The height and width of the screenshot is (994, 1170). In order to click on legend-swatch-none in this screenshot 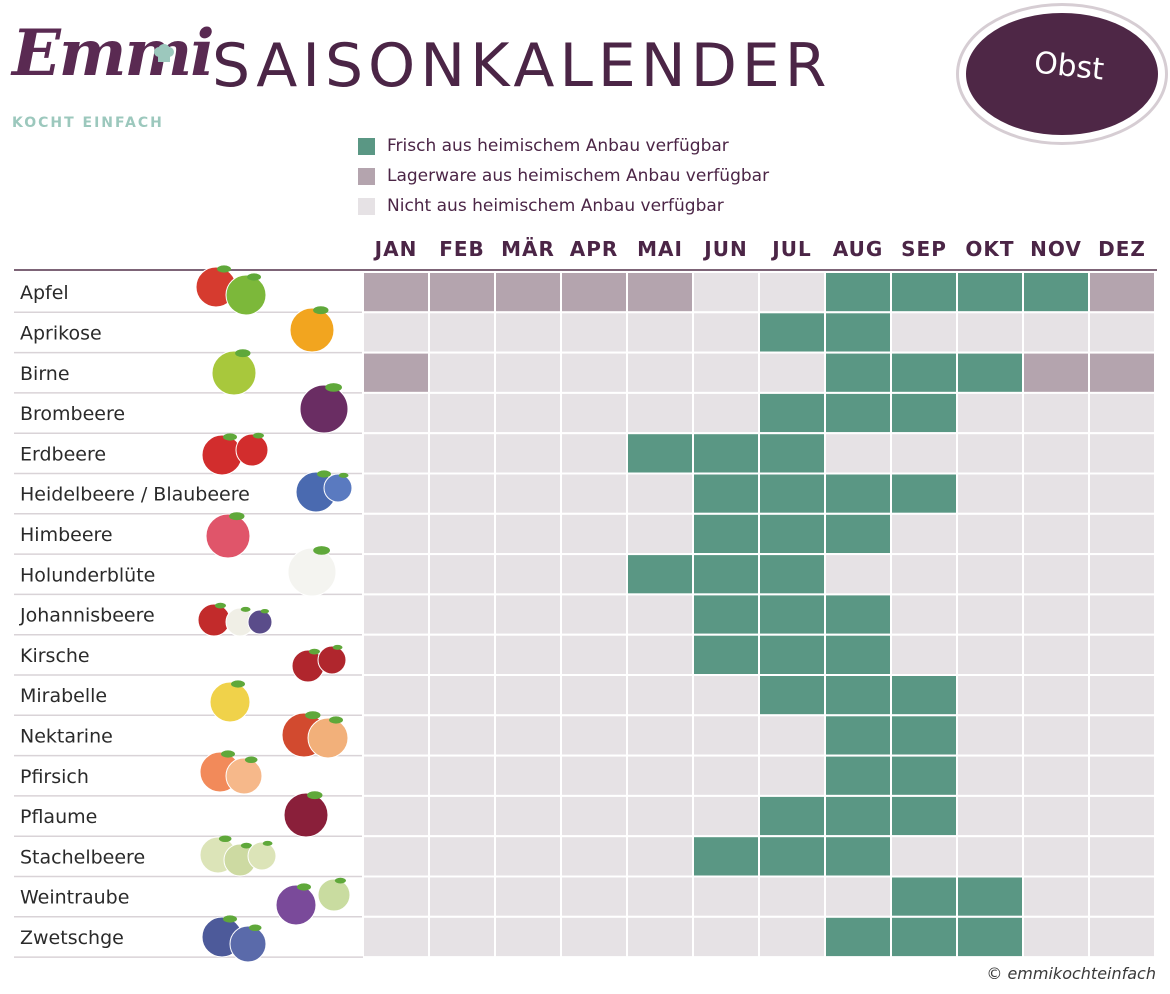, I will do `click(366, 206)`.